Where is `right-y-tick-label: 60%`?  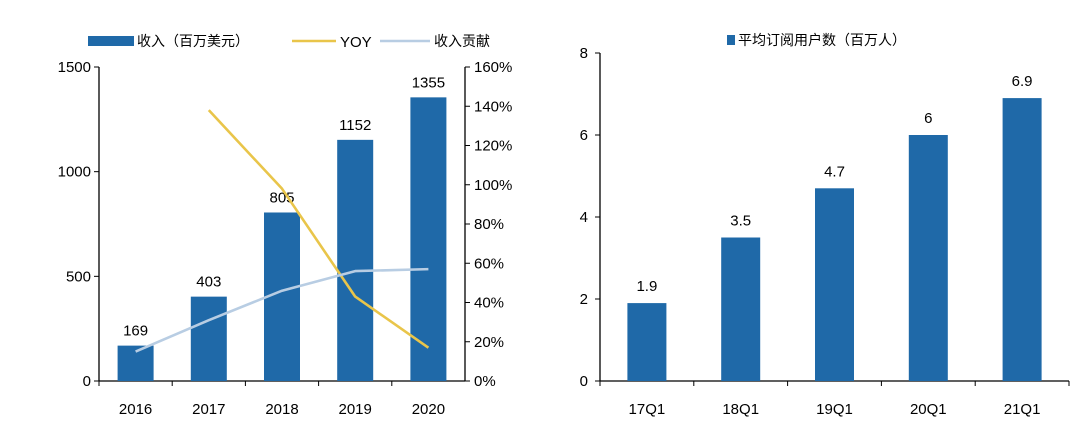
right-y-tick-label: 60% is located at coordinates (489, 263).